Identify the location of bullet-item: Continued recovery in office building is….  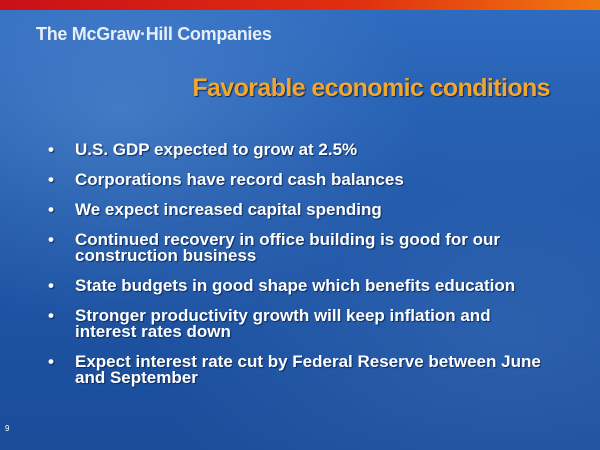
(296, 247).